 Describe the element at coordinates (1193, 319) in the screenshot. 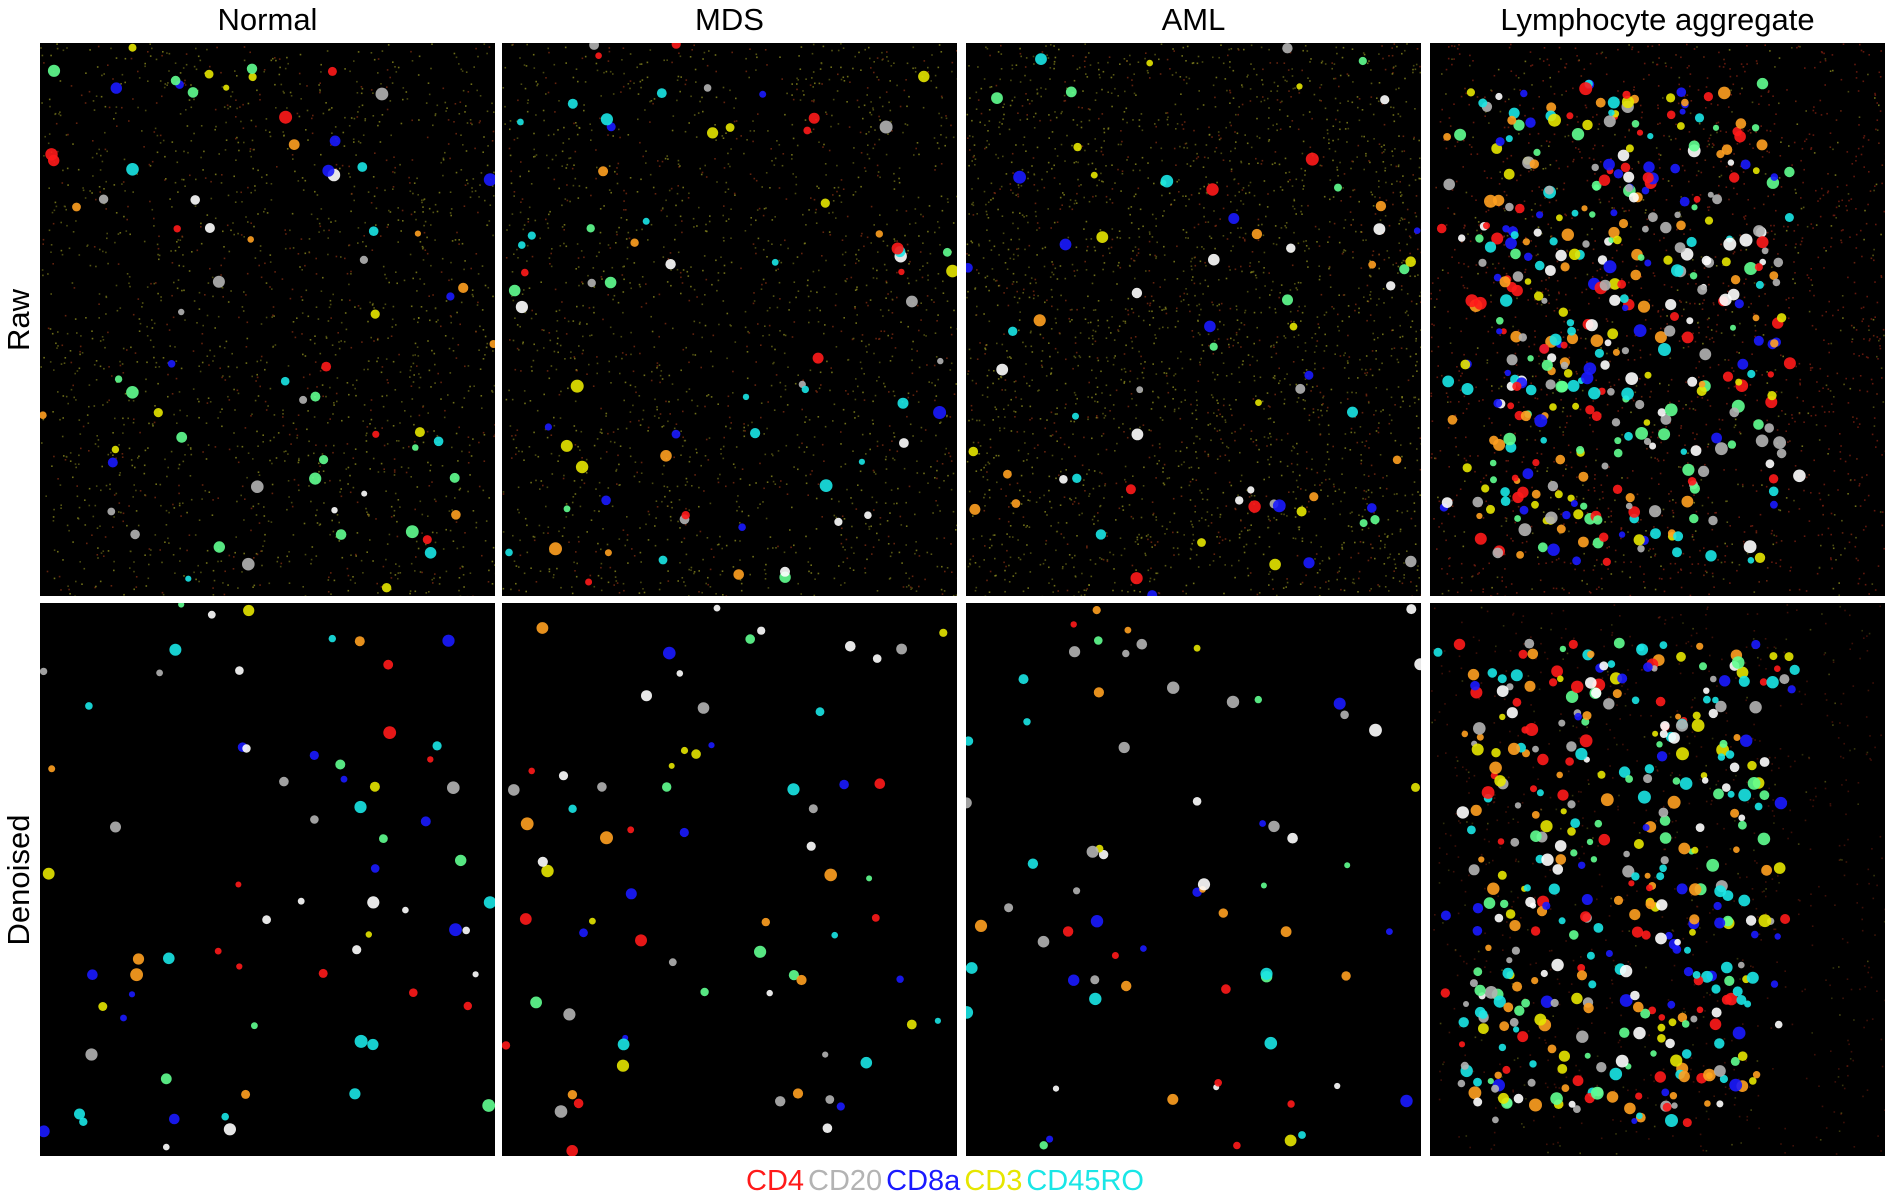

I see `panel-raw-aml` at that location.